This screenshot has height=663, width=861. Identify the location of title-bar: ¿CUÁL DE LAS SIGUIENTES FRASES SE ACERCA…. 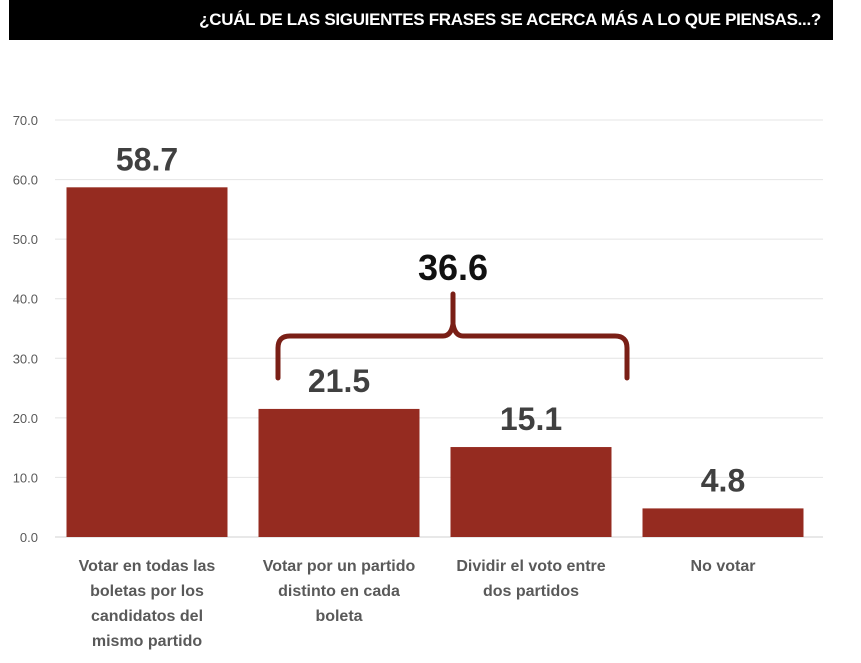
(421, 20).